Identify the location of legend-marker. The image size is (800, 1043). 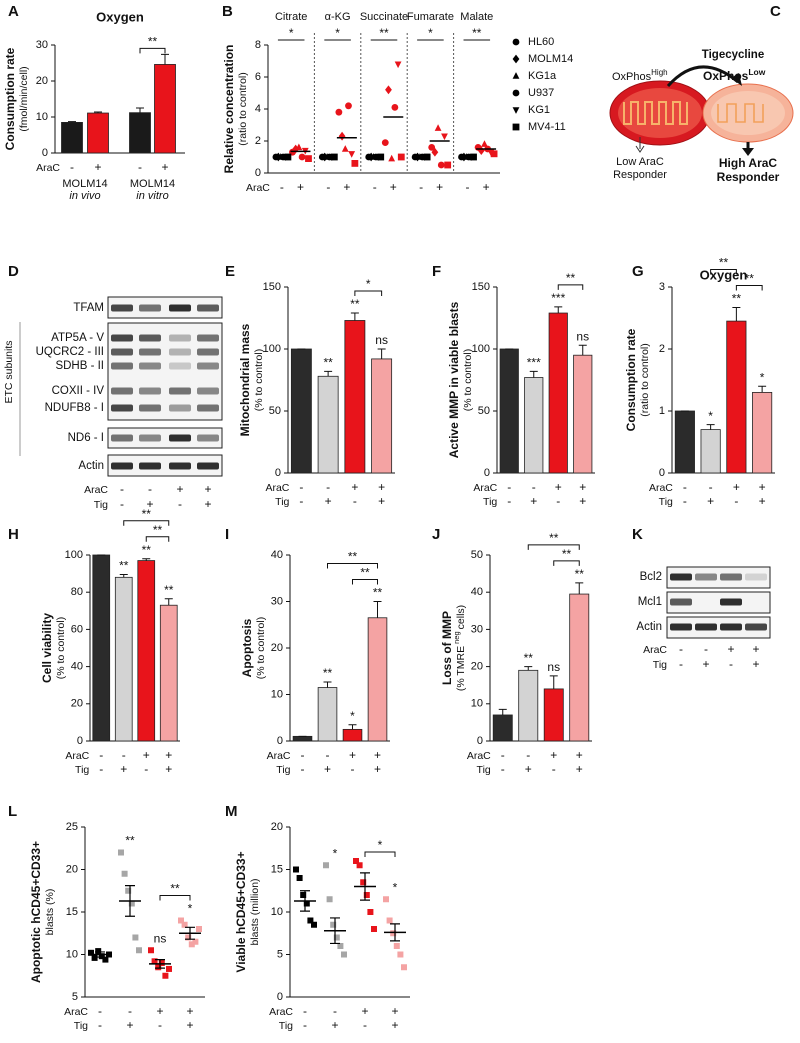
(516, 127).